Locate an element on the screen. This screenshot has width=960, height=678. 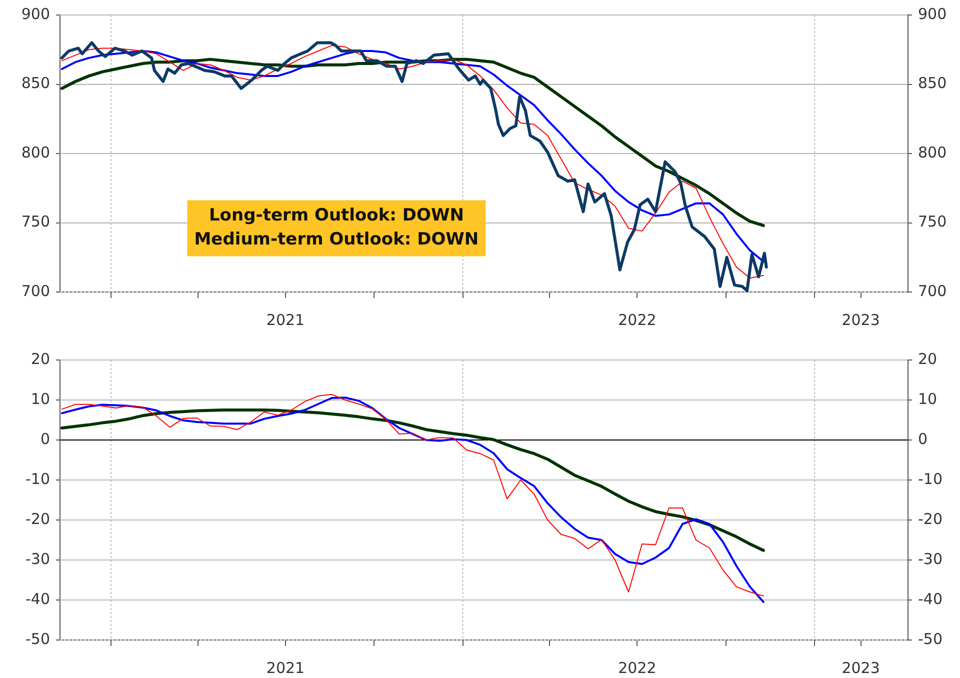
y2-tick-label: 900 is located at coordinates (932, 13).